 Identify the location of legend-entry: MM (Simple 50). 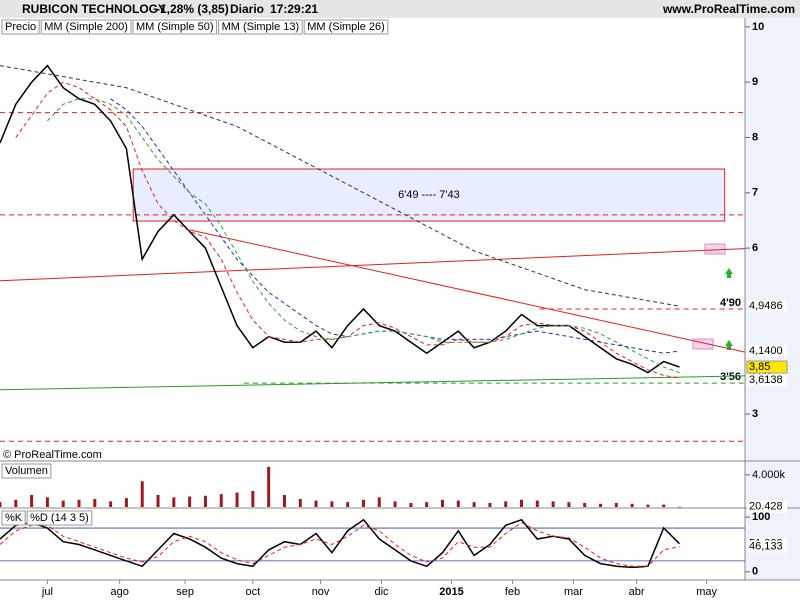
(175, 27).